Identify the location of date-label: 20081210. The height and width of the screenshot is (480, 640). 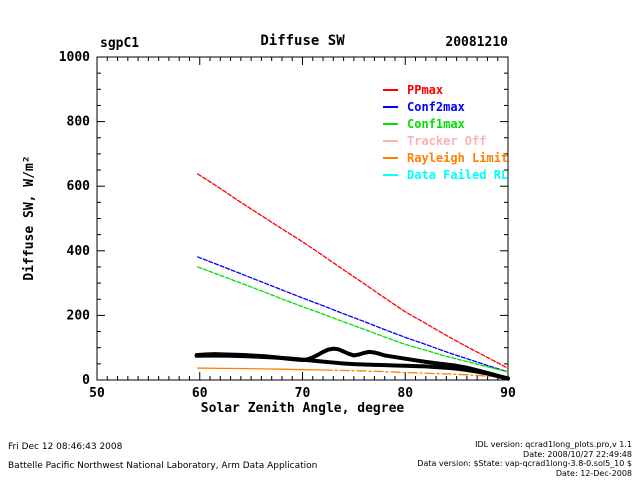
(476, 42).